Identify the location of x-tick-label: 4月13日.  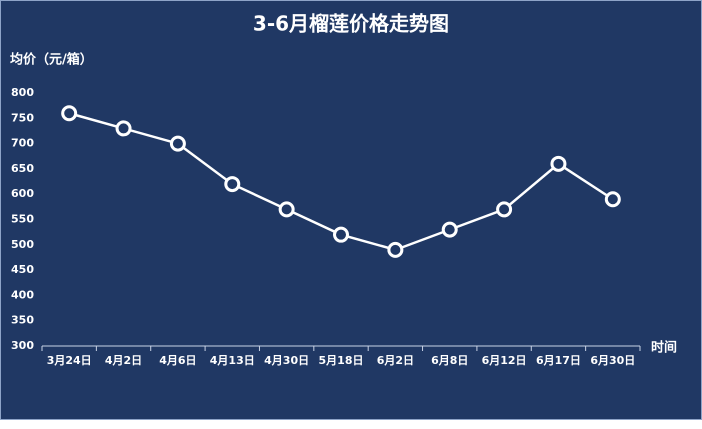
(232, 360).